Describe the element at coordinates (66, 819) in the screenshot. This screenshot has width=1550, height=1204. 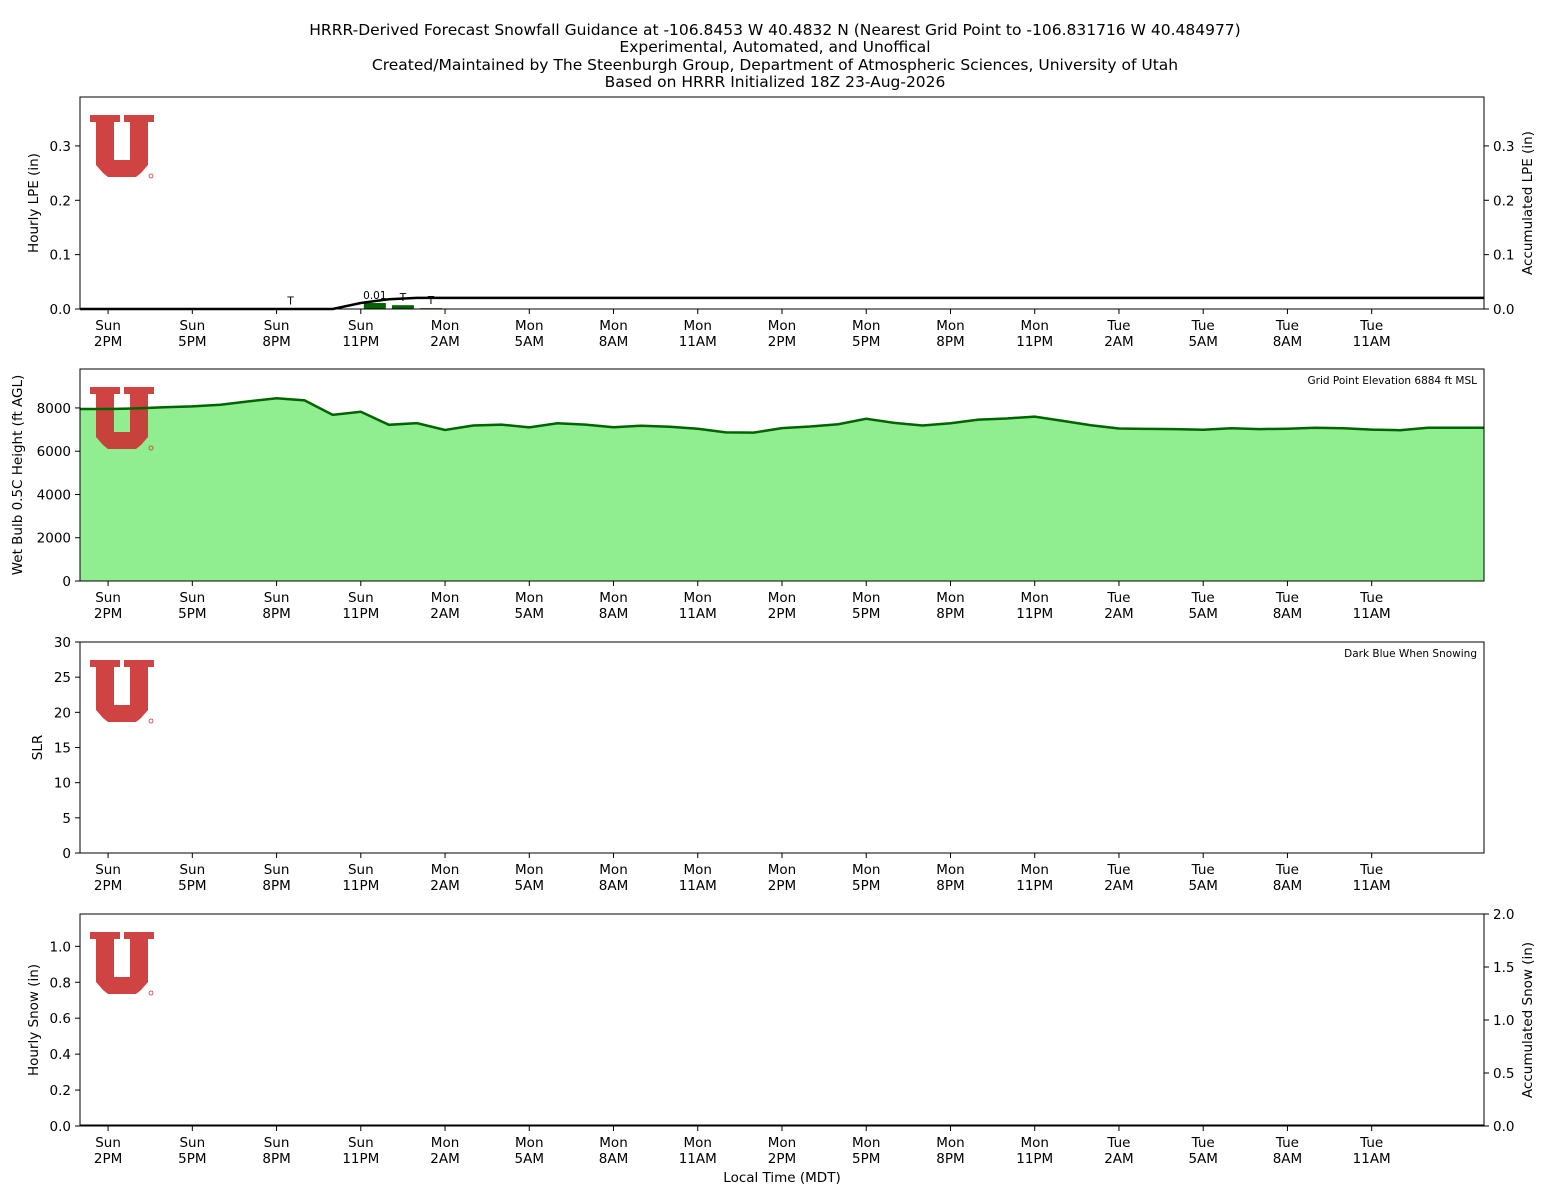
I see `y-tick-label: 5` at that location.